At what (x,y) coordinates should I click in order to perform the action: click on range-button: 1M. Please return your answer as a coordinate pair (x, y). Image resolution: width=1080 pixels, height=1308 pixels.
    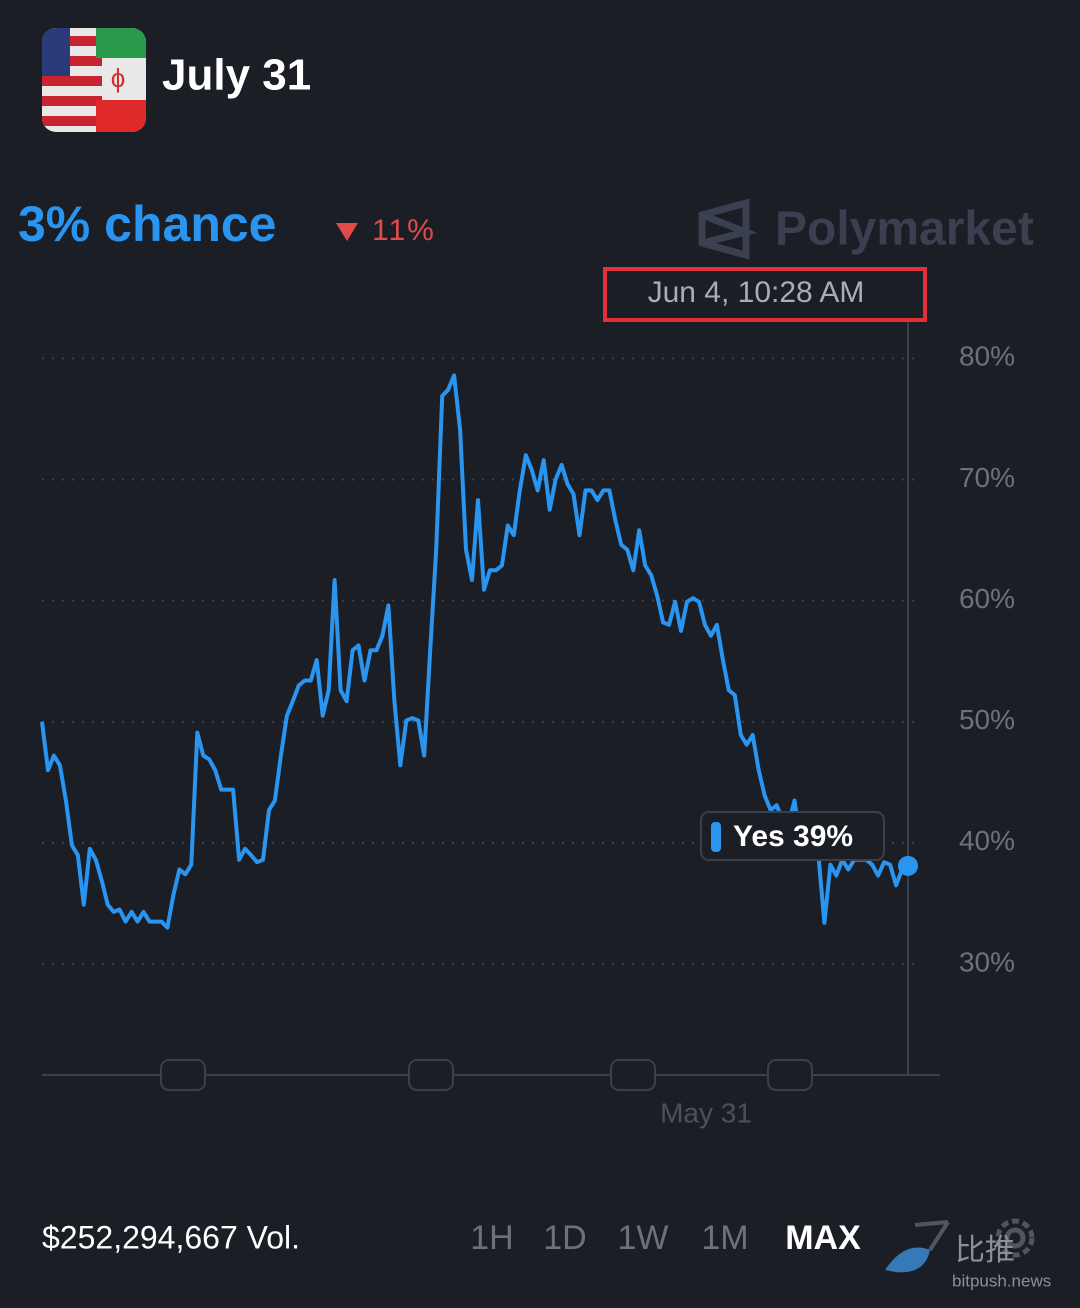
    Looking at the image, I should click on (724, 1238).